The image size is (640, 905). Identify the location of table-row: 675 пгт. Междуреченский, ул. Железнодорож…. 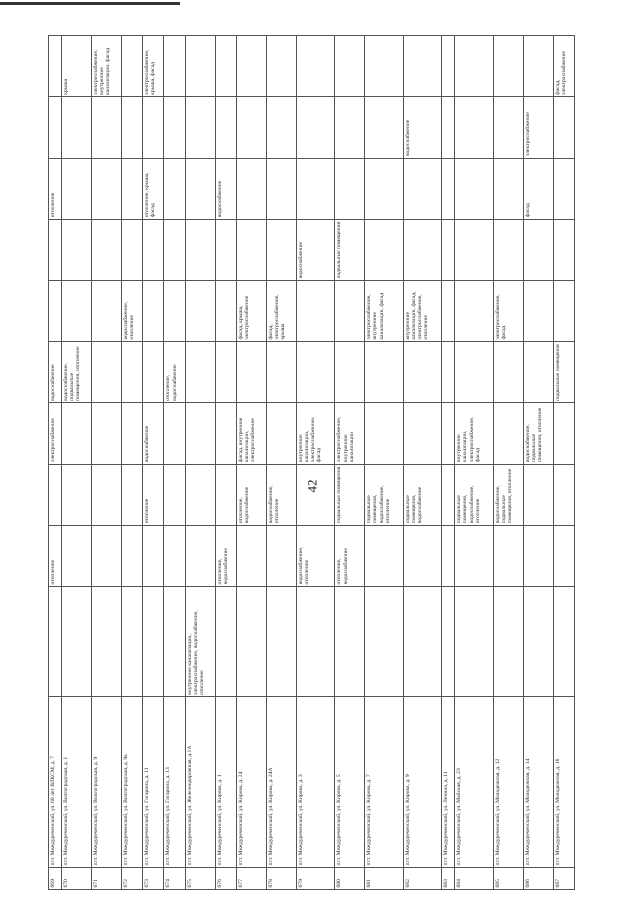
(200, 462).